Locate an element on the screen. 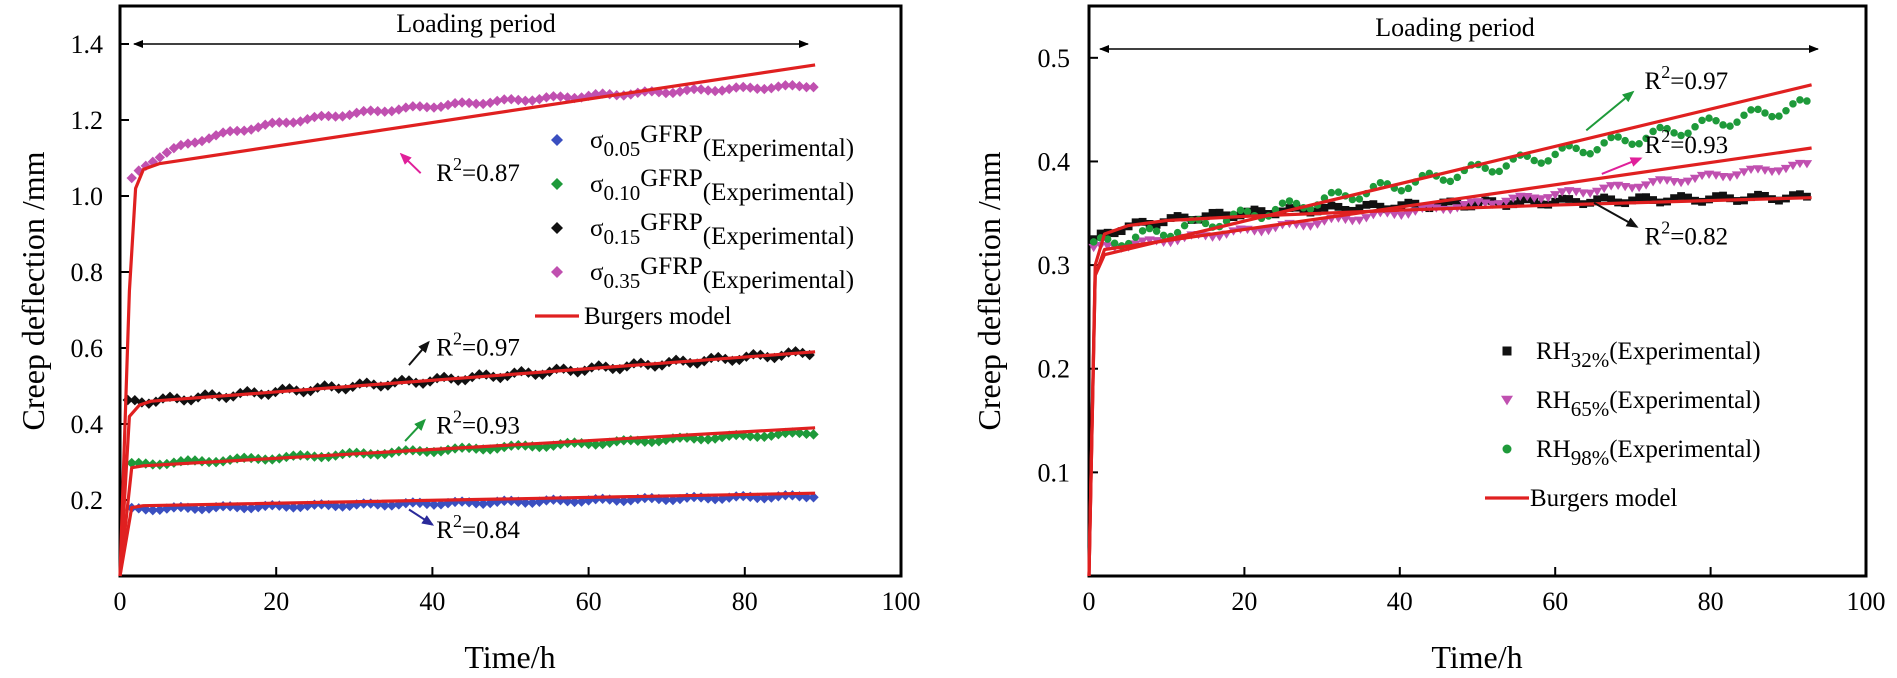 Image resolution: width=1897 pixels, height=678 pixels. r-squared-annotations: R2=0.87 R2=0.97 R2=0.93 R2=0.84 is located at coordinates (459, 348).